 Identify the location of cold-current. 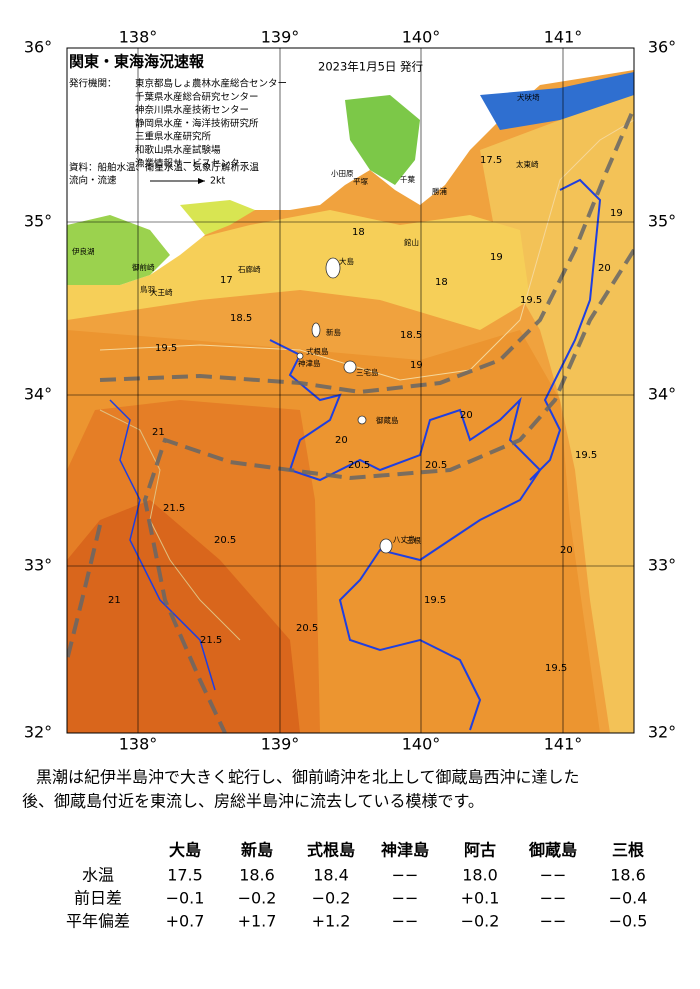
(557, 101).